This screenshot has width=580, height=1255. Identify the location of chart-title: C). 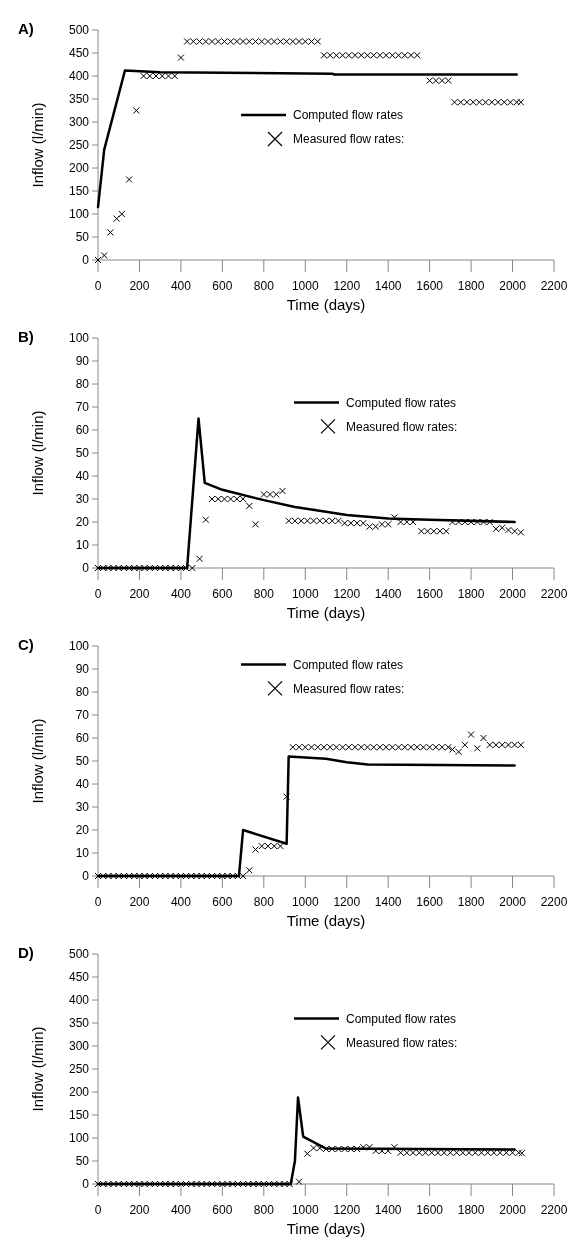
(26, 644).